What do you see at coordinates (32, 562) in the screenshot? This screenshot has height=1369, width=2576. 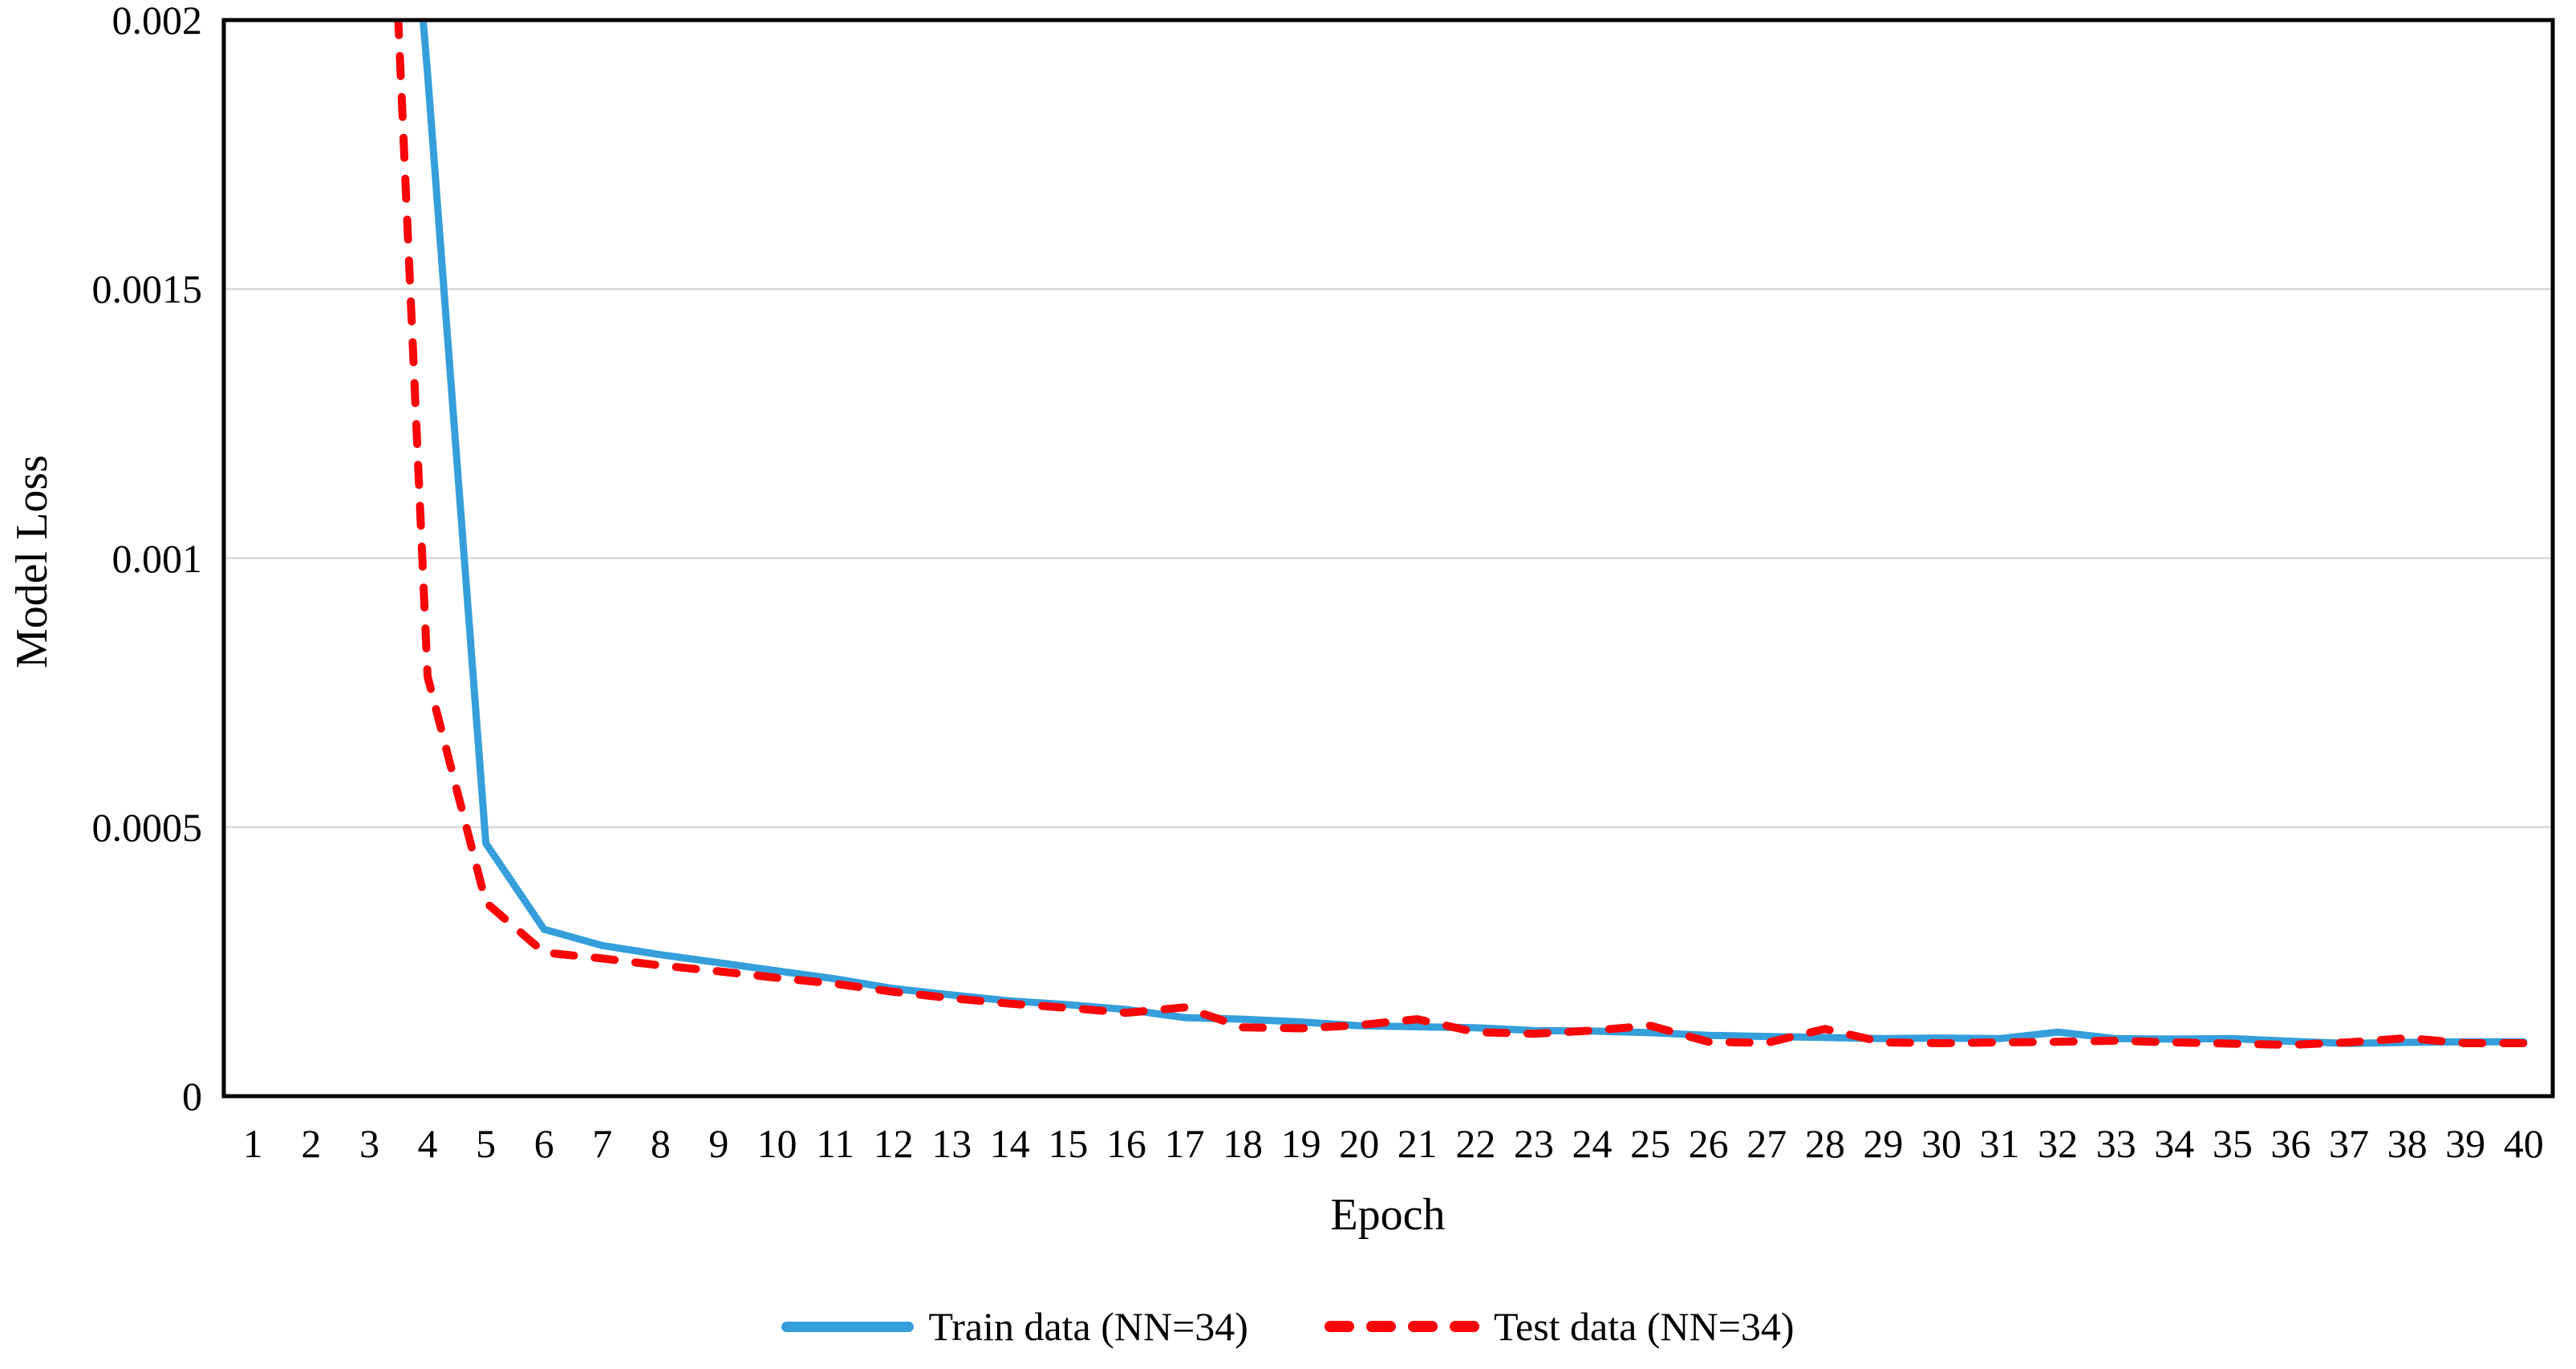 I see `y-axis-title: Model Loss` at bounding box center [32, 562].